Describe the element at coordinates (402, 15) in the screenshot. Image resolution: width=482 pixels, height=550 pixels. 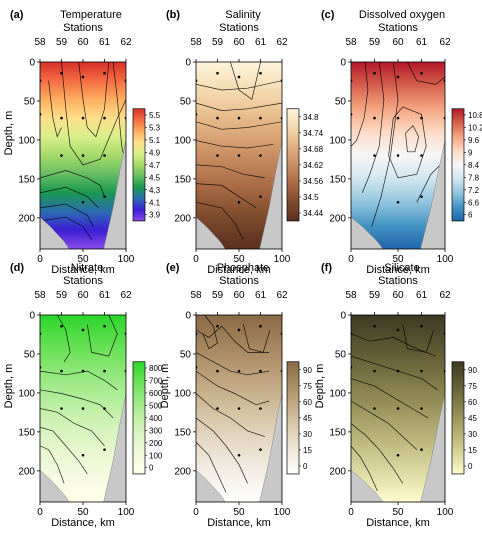
I see `panel-title: Dissolved oxygen` at that location.